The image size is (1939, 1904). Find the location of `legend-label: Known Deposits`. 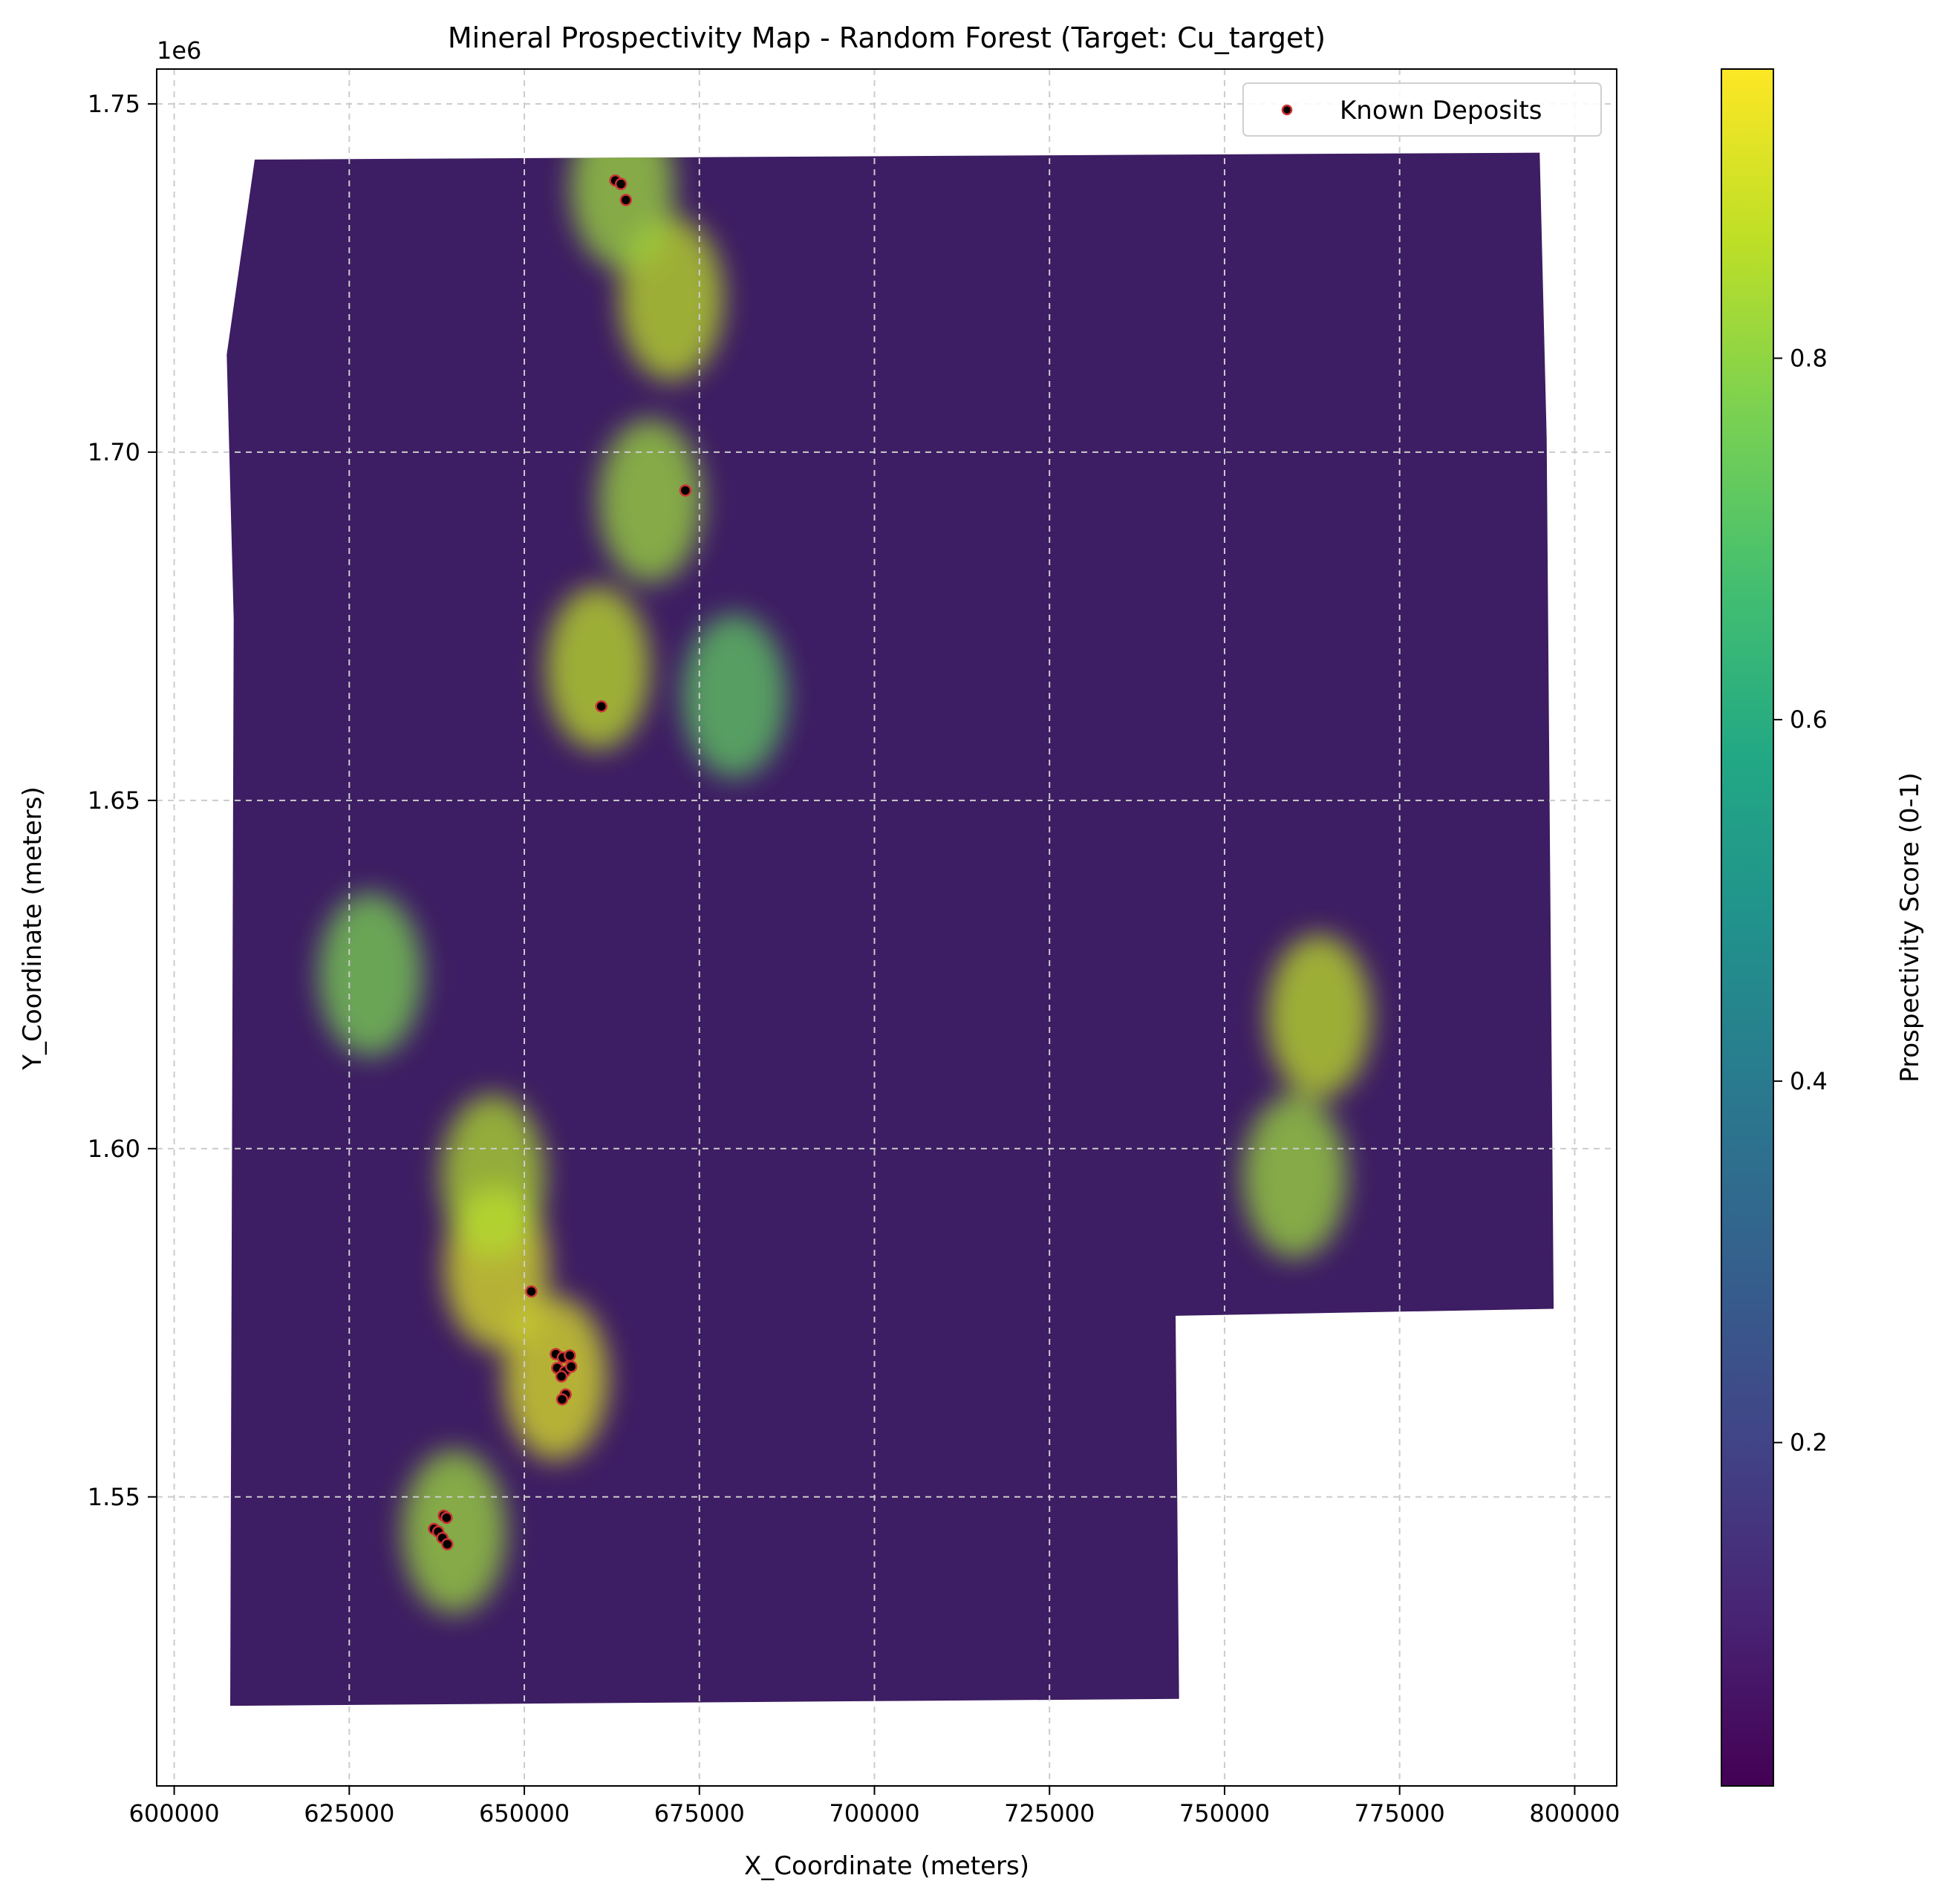

legend-label: Known Deposits is located at coordinates (1441, 111).